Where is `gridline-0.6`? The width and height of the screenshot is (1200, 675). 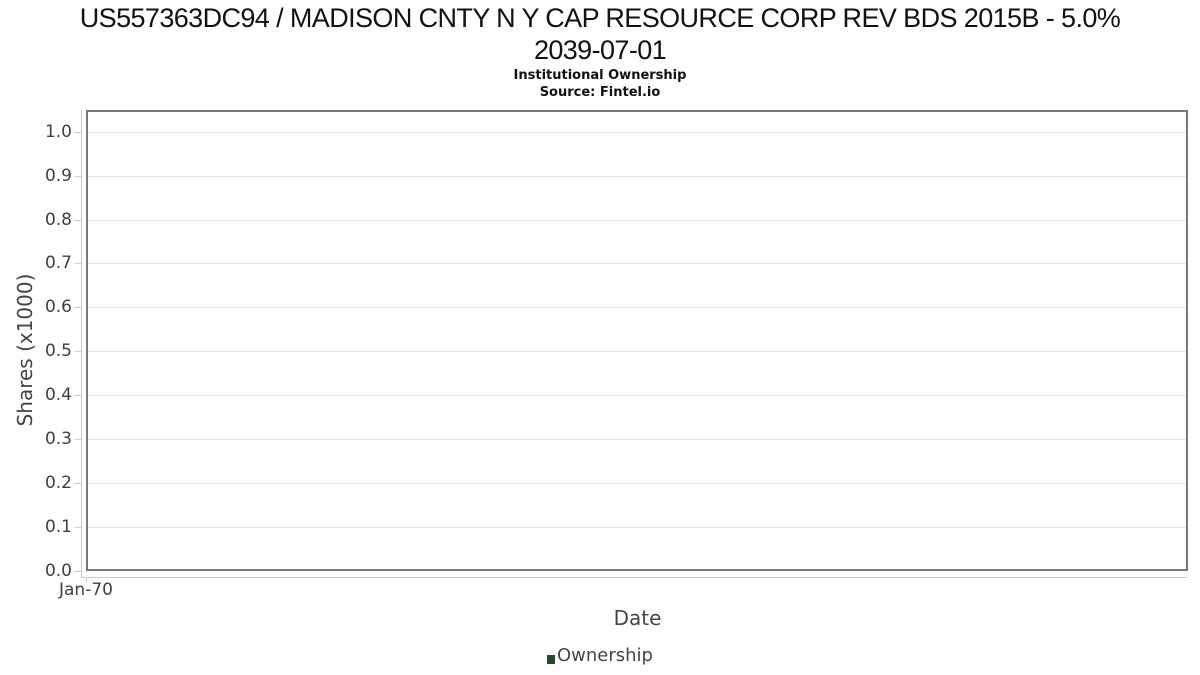 gridline-0.6 is located at coordinates (637, 307).